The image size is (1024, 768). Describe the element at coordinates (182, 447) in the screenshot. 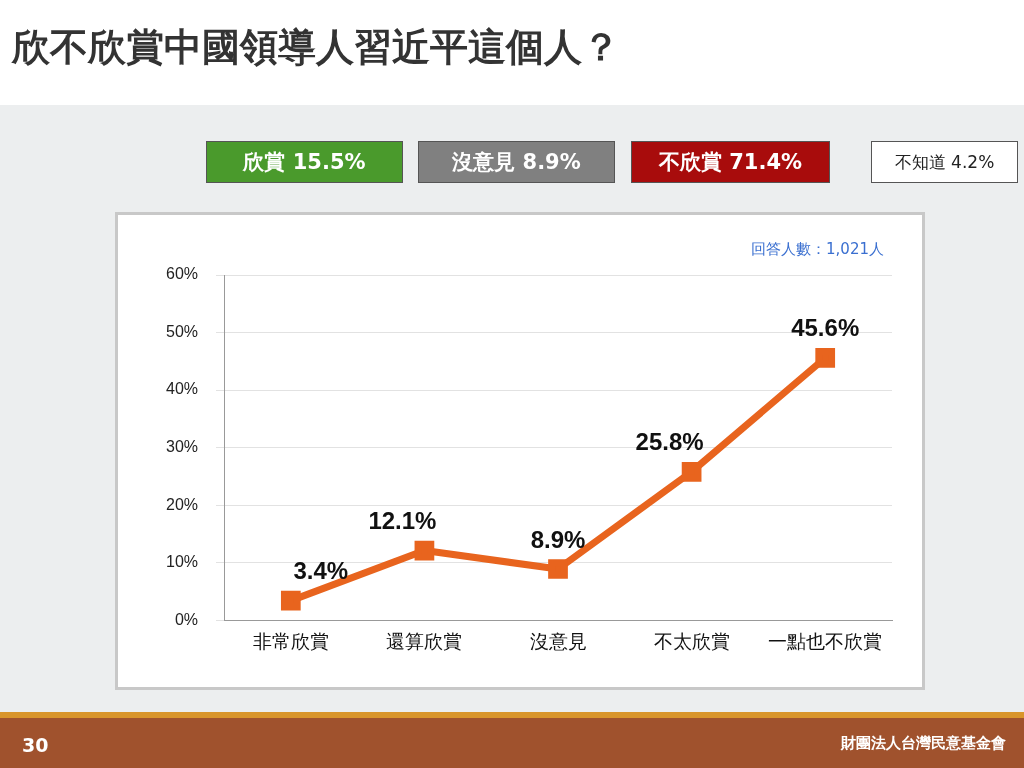

I see `y-tick-label: 30%` at that location.